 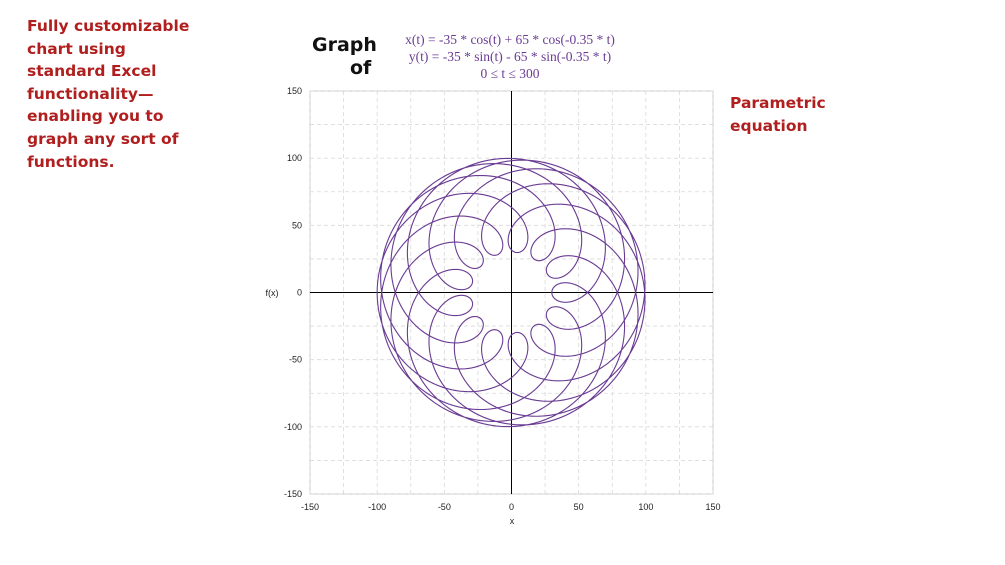 I want to click on x-tick-label: 100, so click(x=645, y=507).